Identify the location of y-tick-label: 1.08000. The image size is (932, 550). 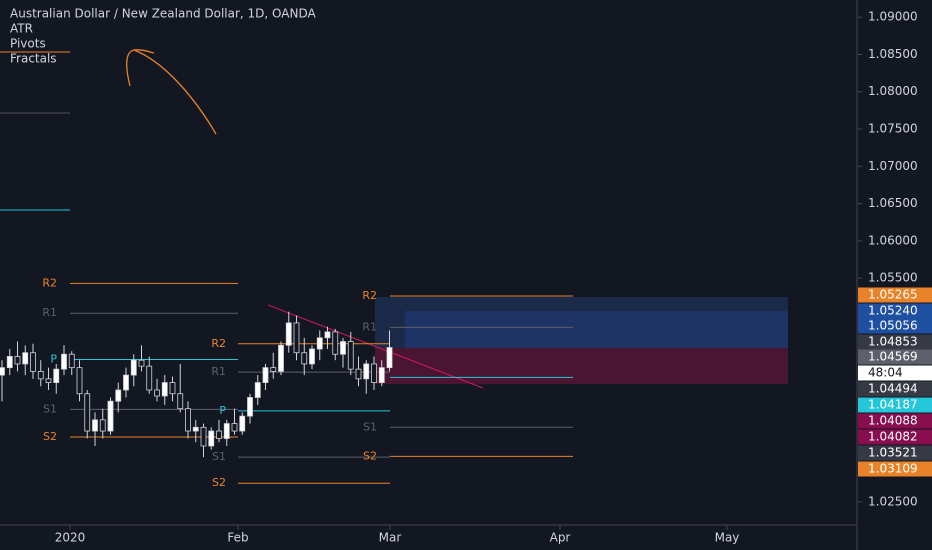
(893, 91).